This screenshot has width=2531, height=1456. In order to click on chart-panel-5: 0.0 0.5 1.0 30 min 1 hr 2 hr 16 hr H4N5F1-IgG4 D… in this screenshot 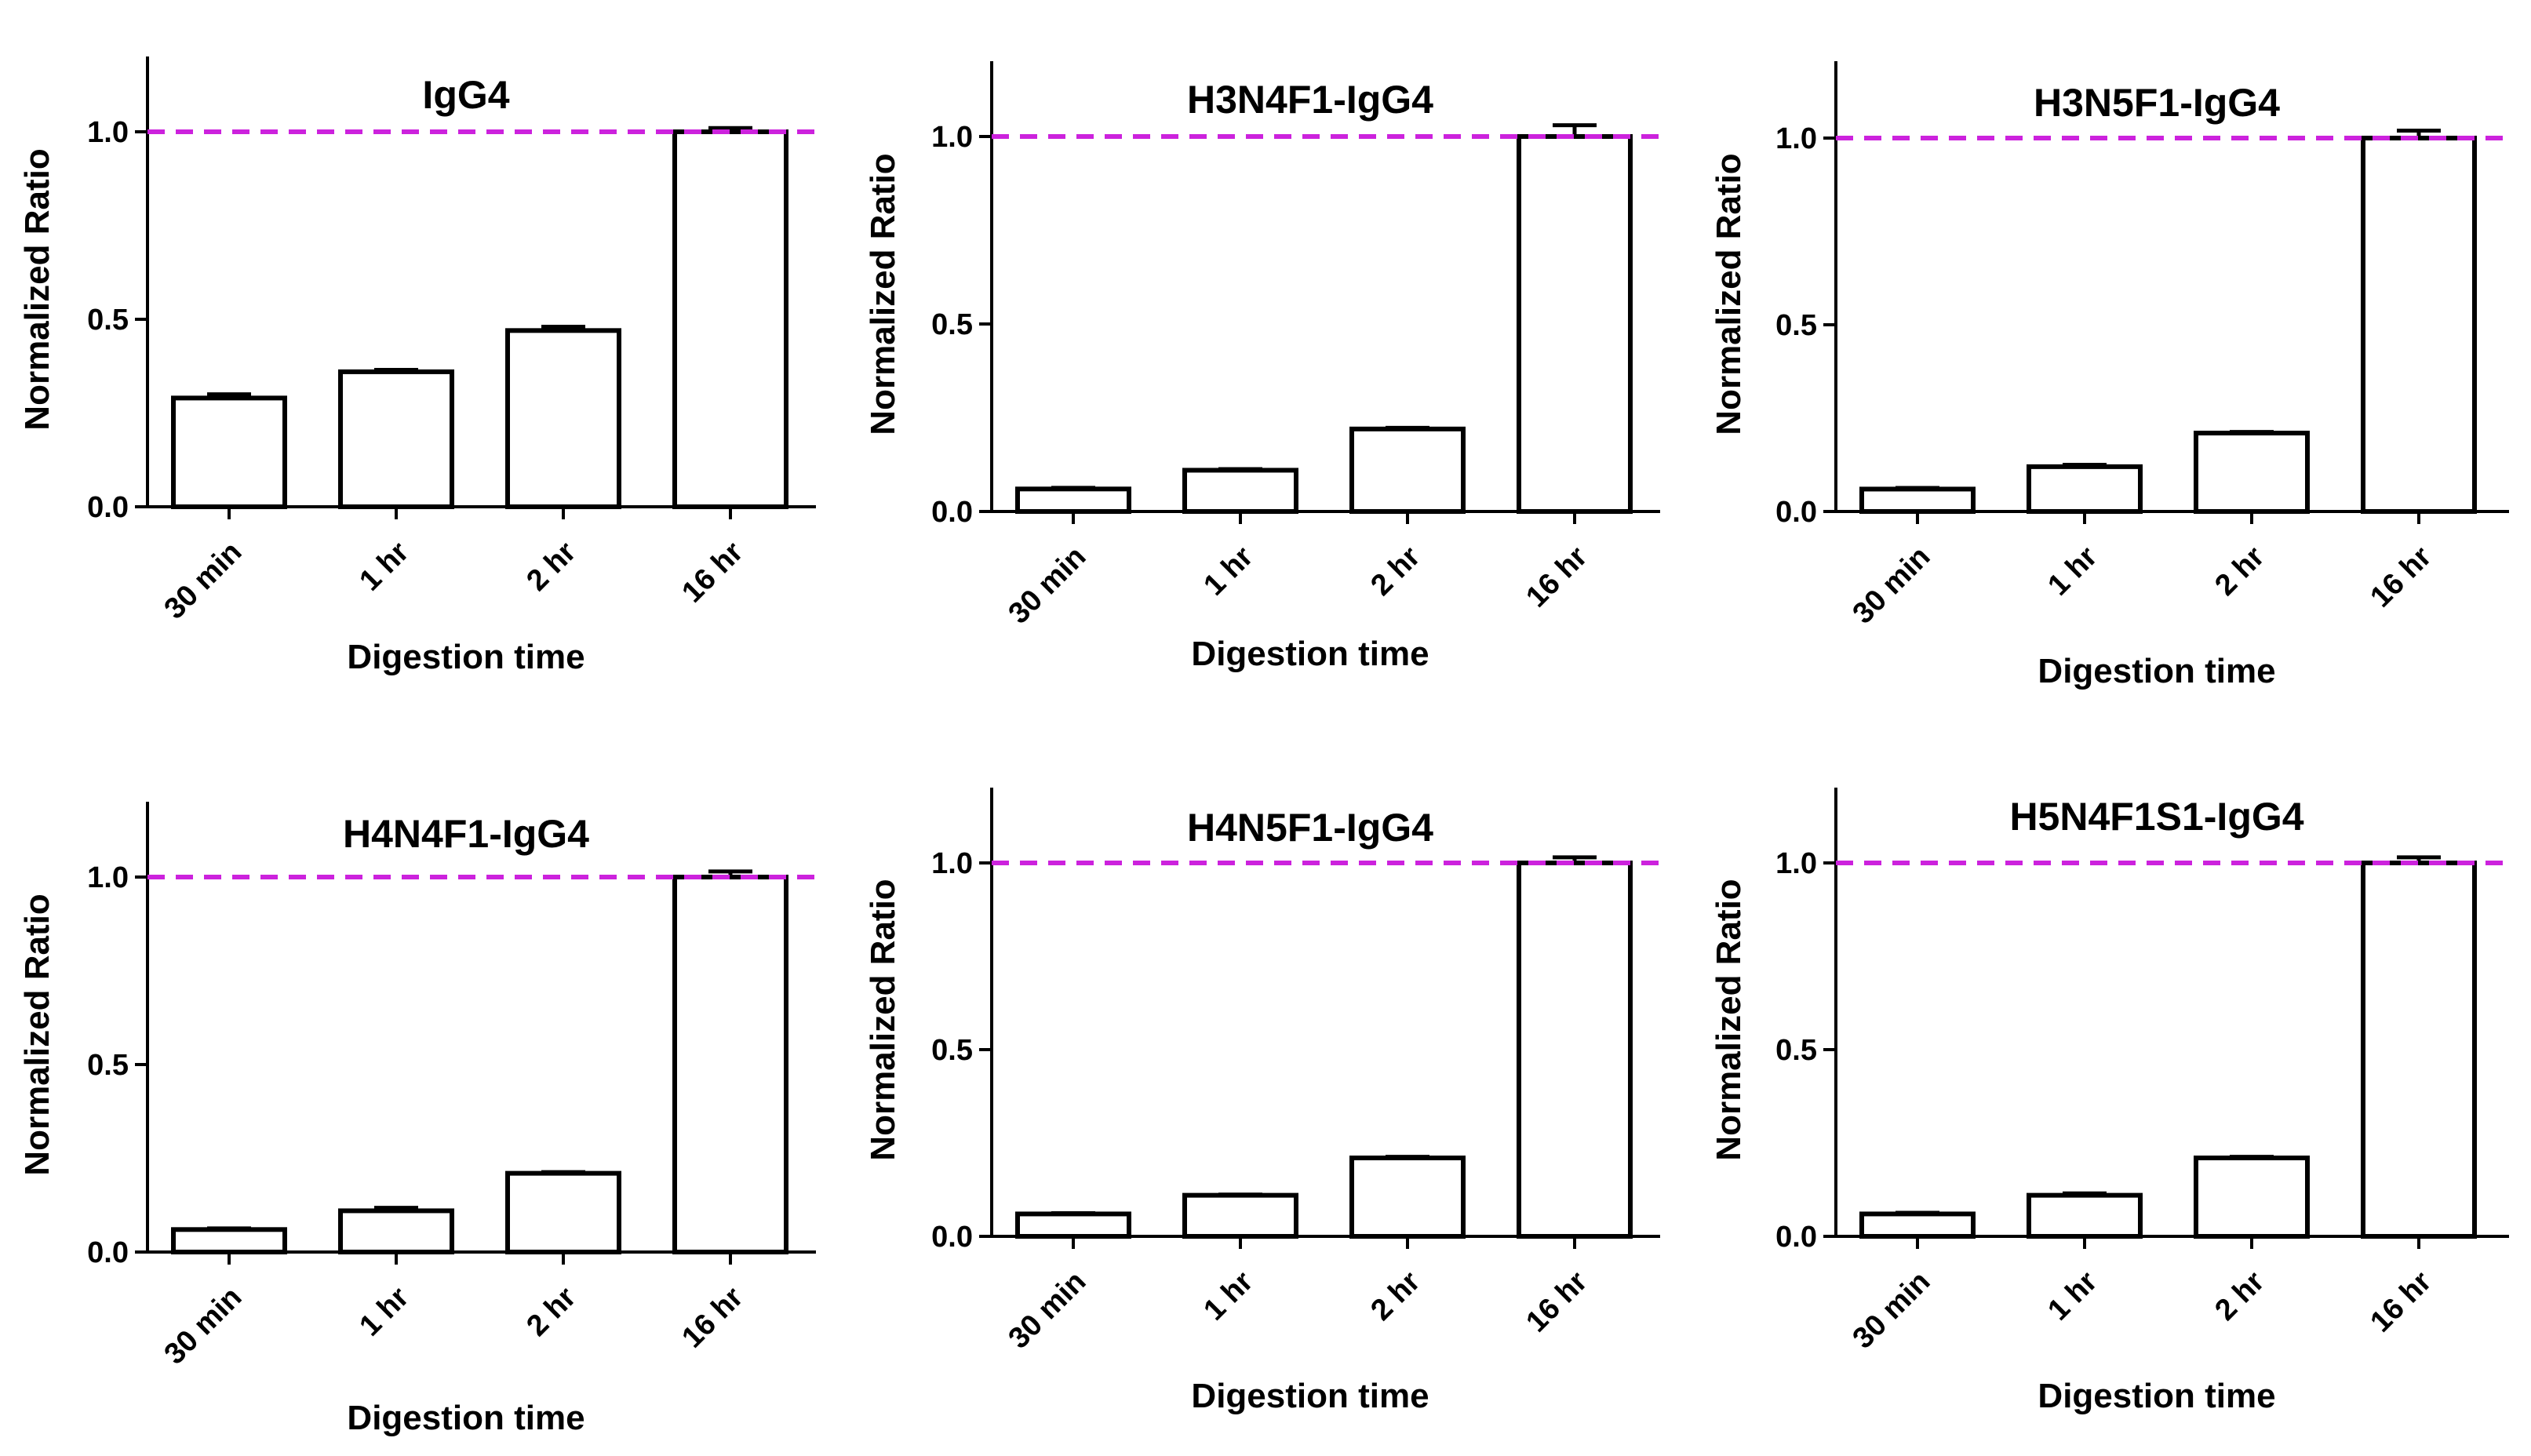, I will do `click(1262, 1101)`.